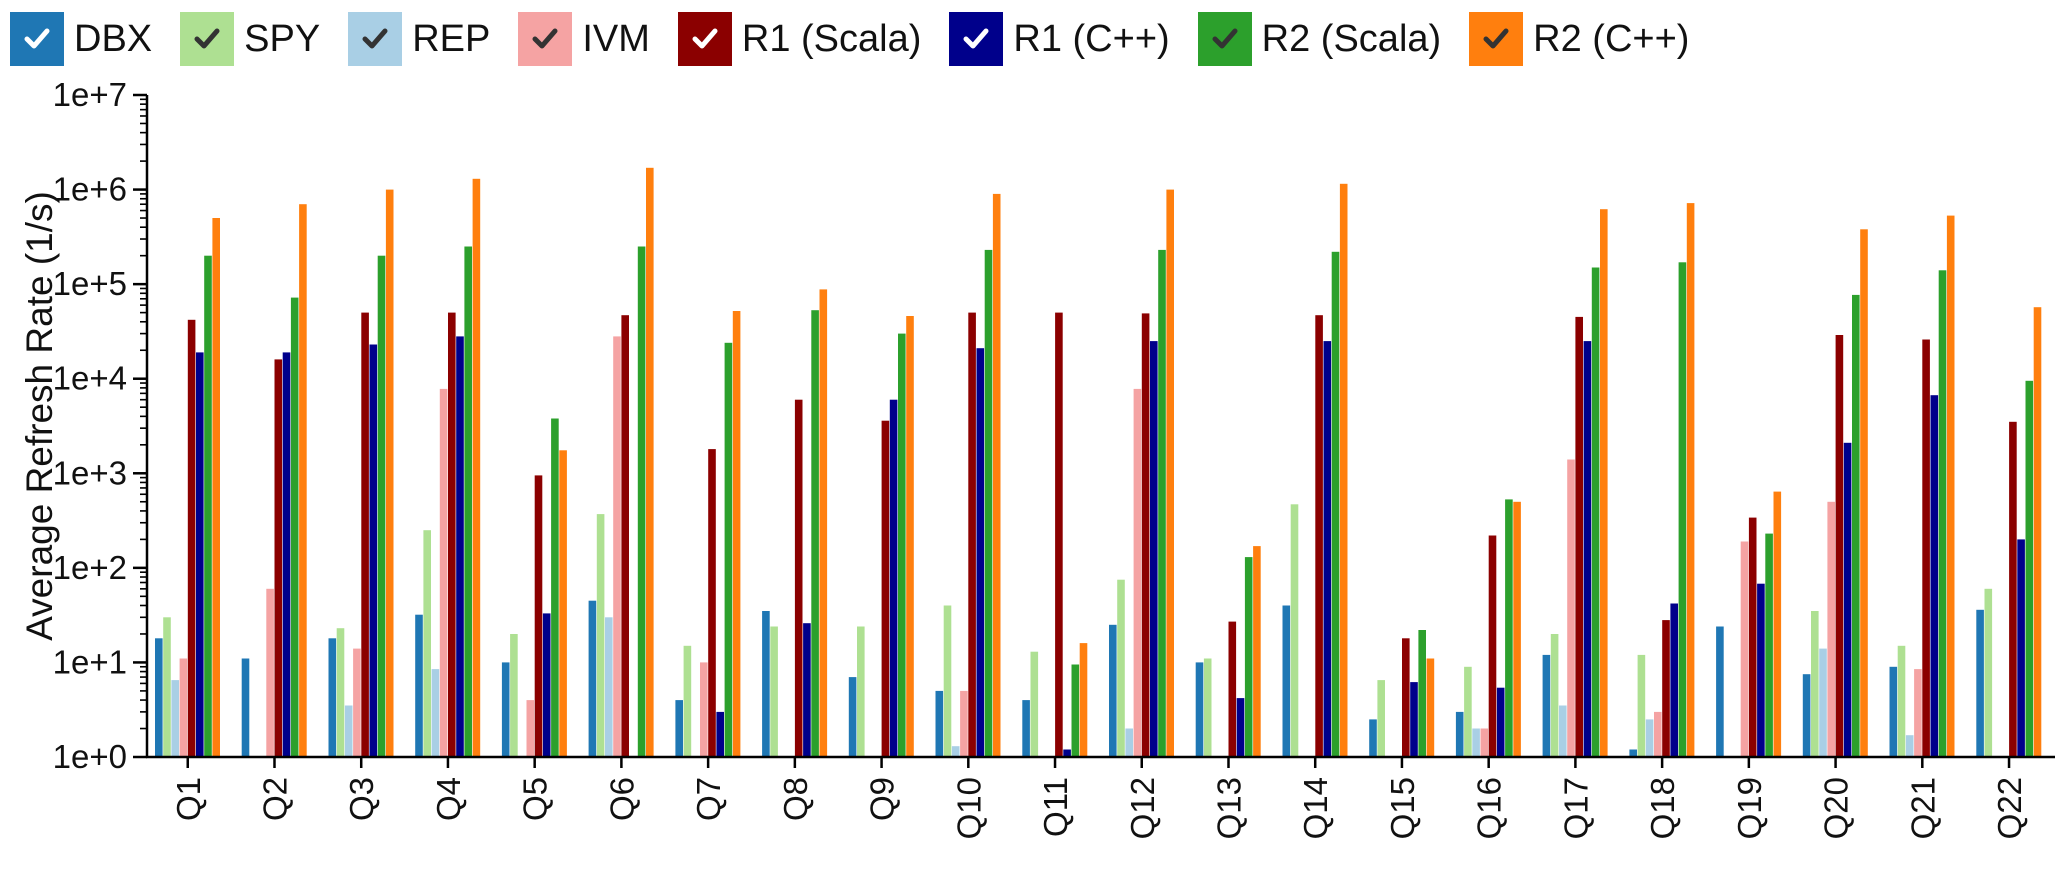  I want to click on bar-r2-scala-q20, so click(1856, 525).